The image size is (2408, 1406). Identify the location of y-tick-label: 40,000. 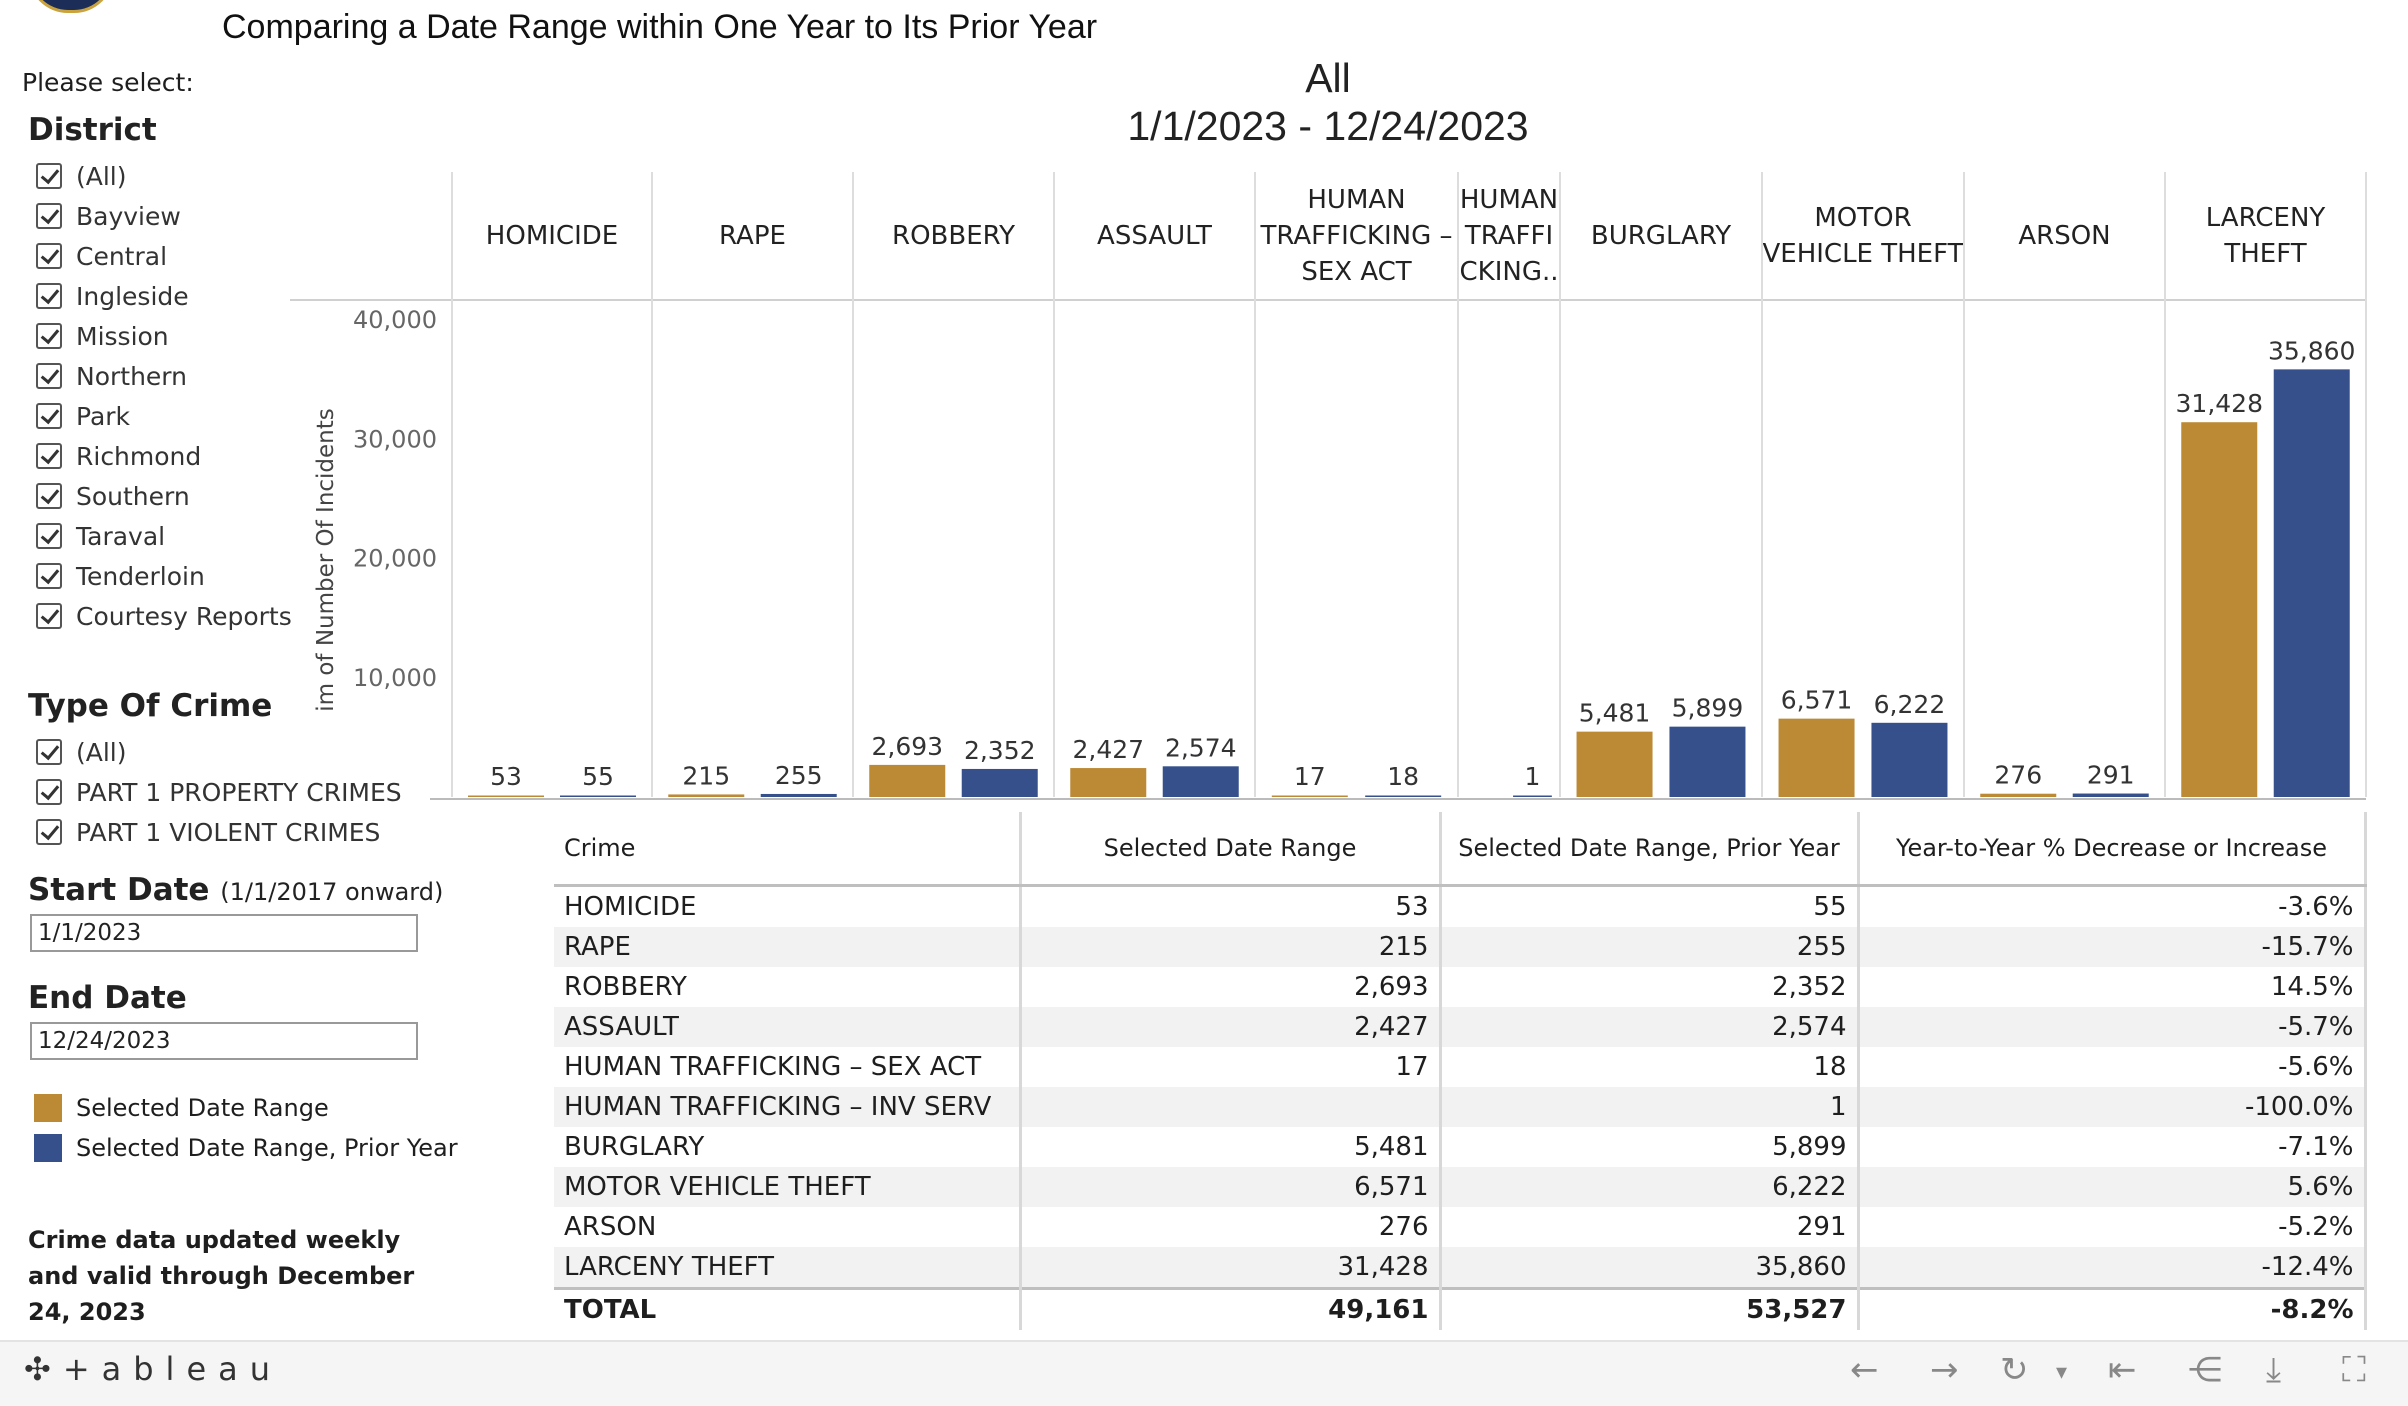
(395, 320).